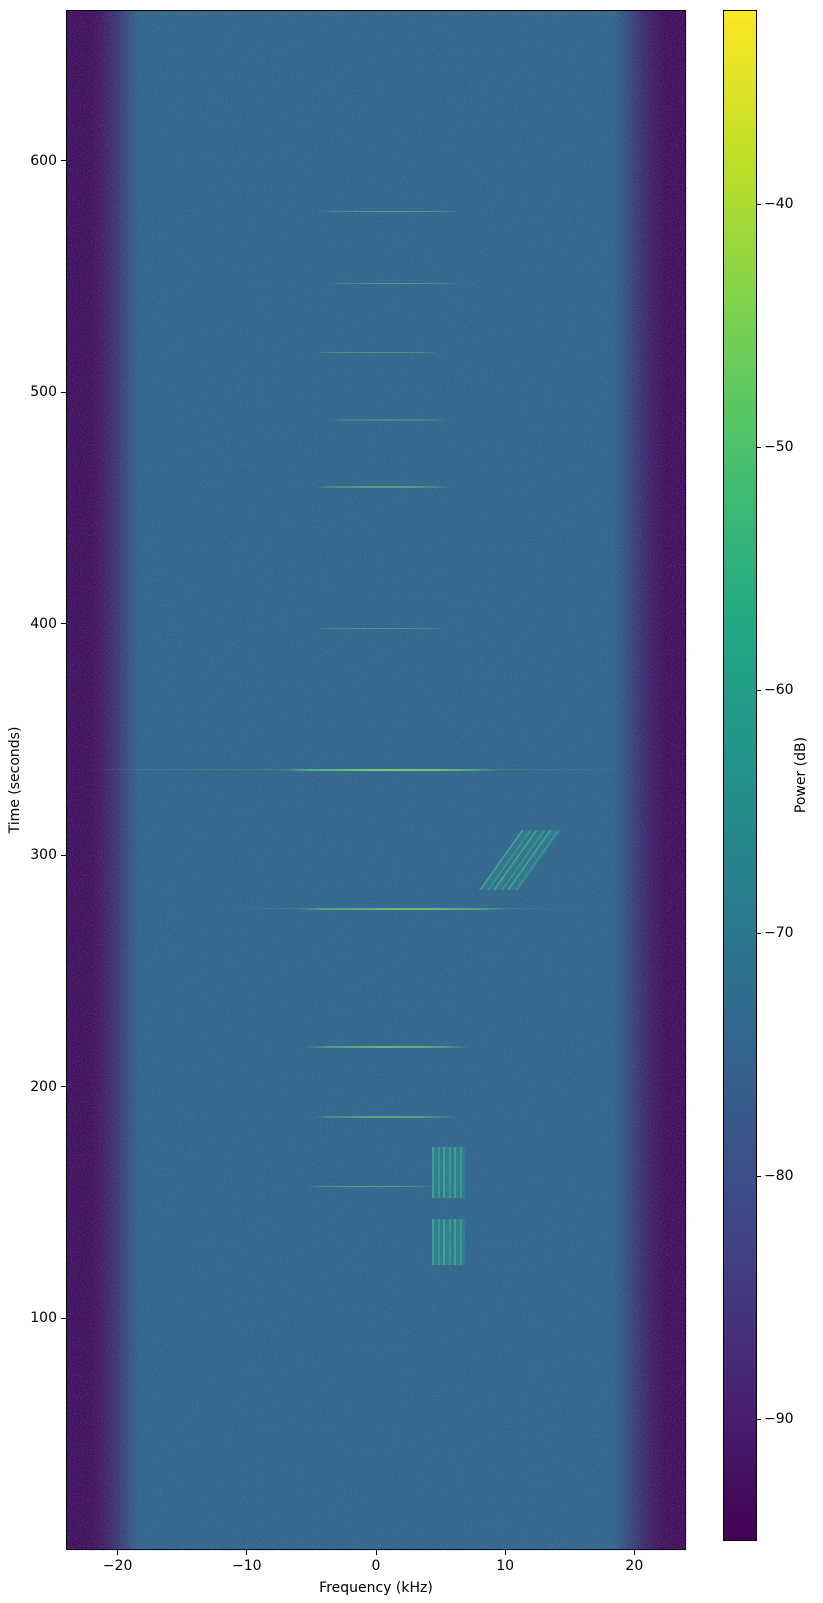  Describe the element at coordinates (779, 690) in the screenshot. I see `colorbar-tick-label: −60` at that location.